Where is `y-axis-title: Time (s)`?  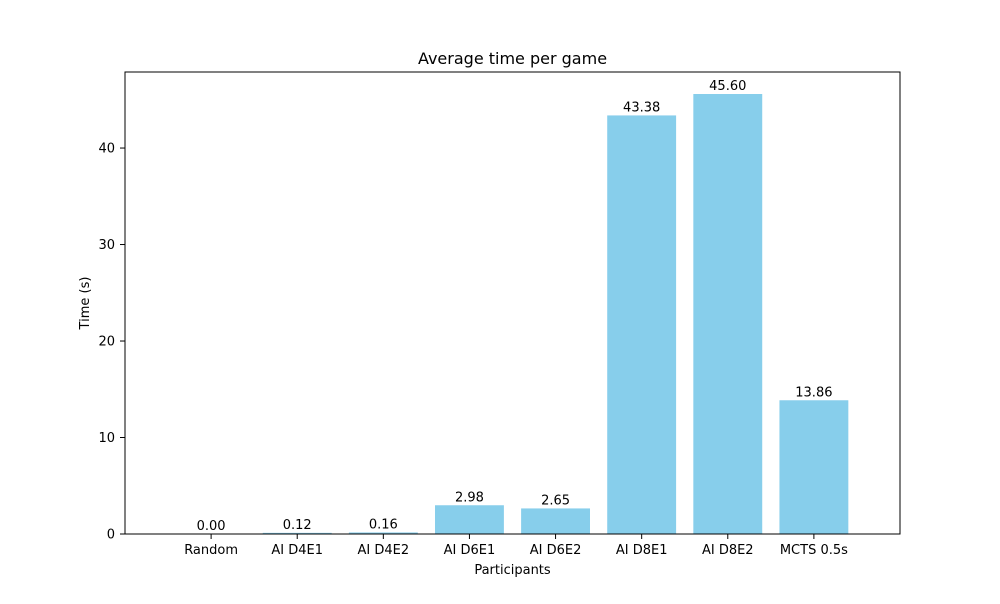
y-axis-title: Time (s) is located at coordinates (85, 304).